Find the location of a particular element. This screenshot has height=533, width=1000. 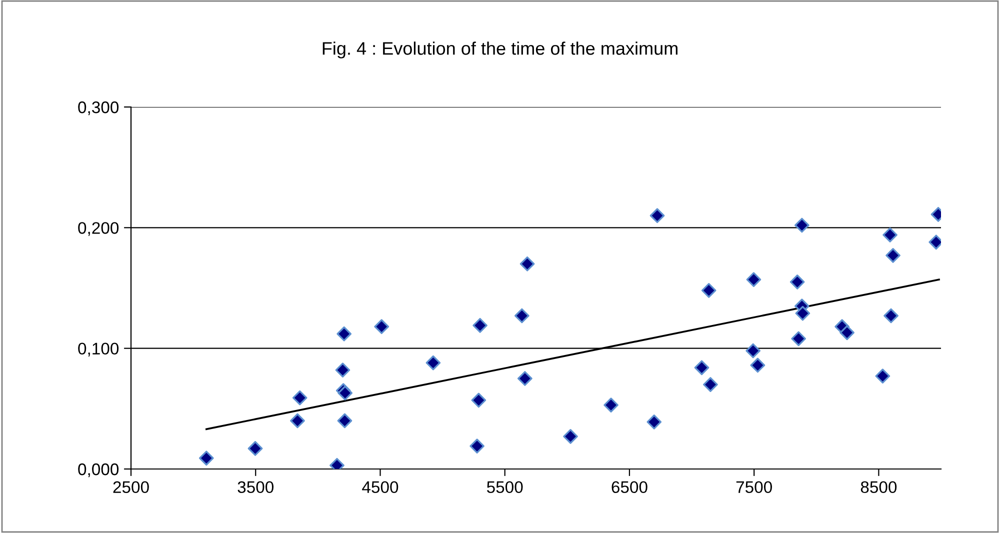

x-tick-label: 7500 is located at coordinates (754, 487).